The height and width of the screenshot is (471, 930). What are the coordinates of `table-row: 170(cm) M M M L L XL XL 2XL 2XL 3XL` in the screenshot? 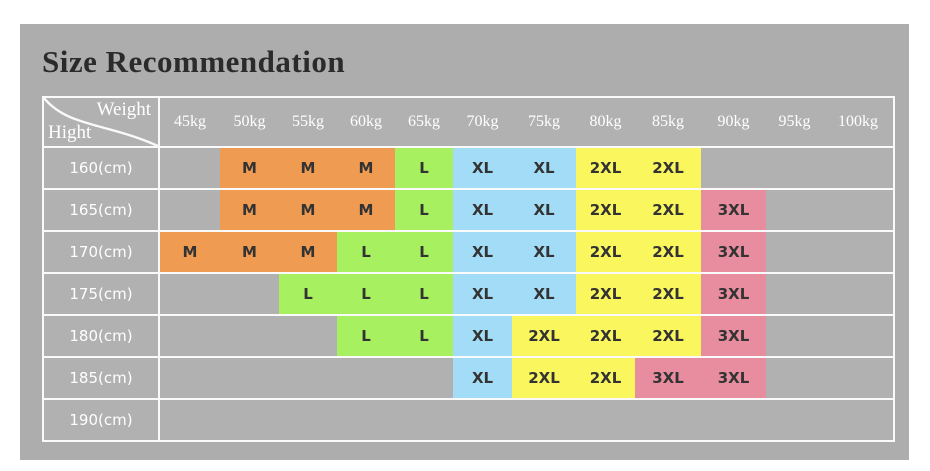 It's located at (468, 252).